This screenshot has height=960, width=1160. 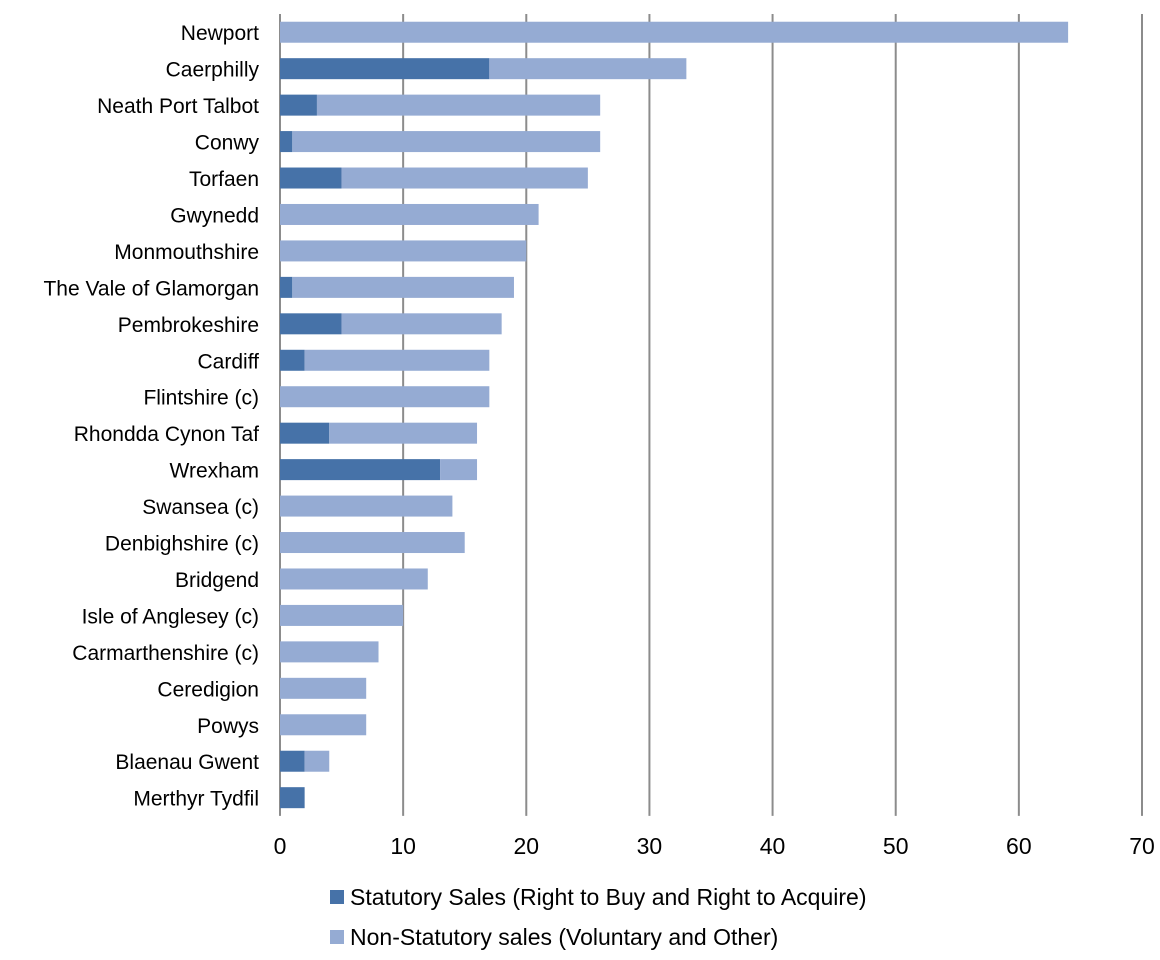 What do you see at coordinates (220, 33) in the screenshot?
I see `category-label: Newport` at bounding box center [220, 33].